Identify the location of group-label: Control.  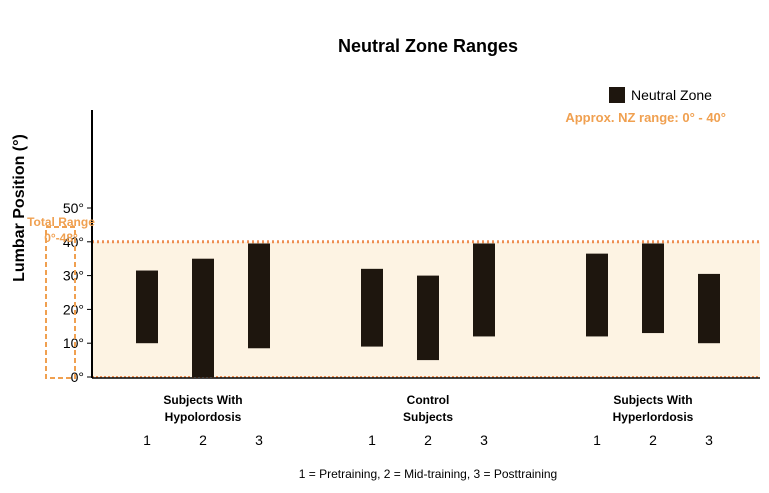
(428, 400).